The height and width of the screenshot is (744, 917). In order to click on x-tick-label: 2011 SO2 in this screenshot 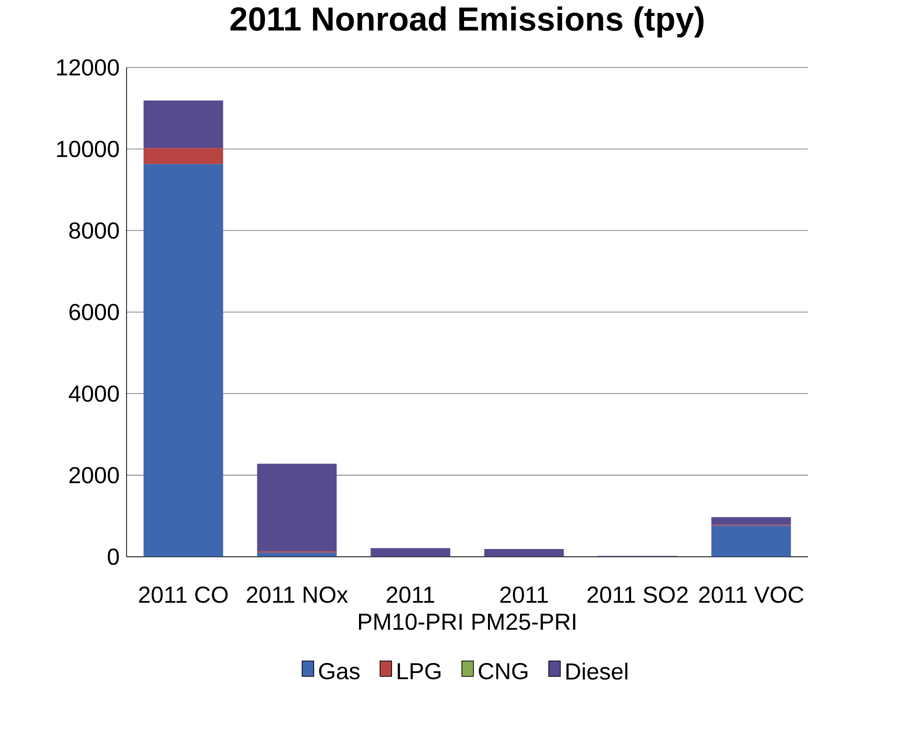, I will do `click(637, 595)`.